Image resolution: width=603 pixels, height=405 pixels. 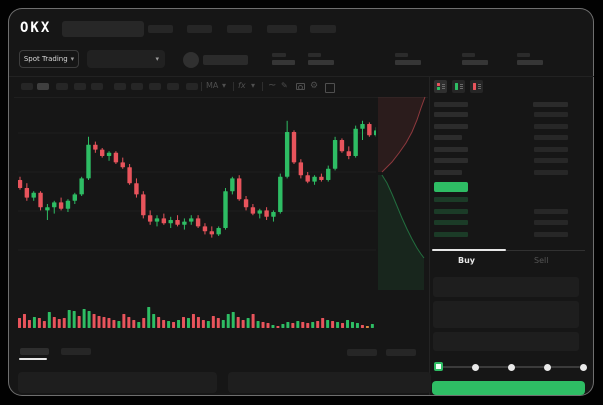 I want to click on tab-sell: Sell, so click(x=541, y=260).